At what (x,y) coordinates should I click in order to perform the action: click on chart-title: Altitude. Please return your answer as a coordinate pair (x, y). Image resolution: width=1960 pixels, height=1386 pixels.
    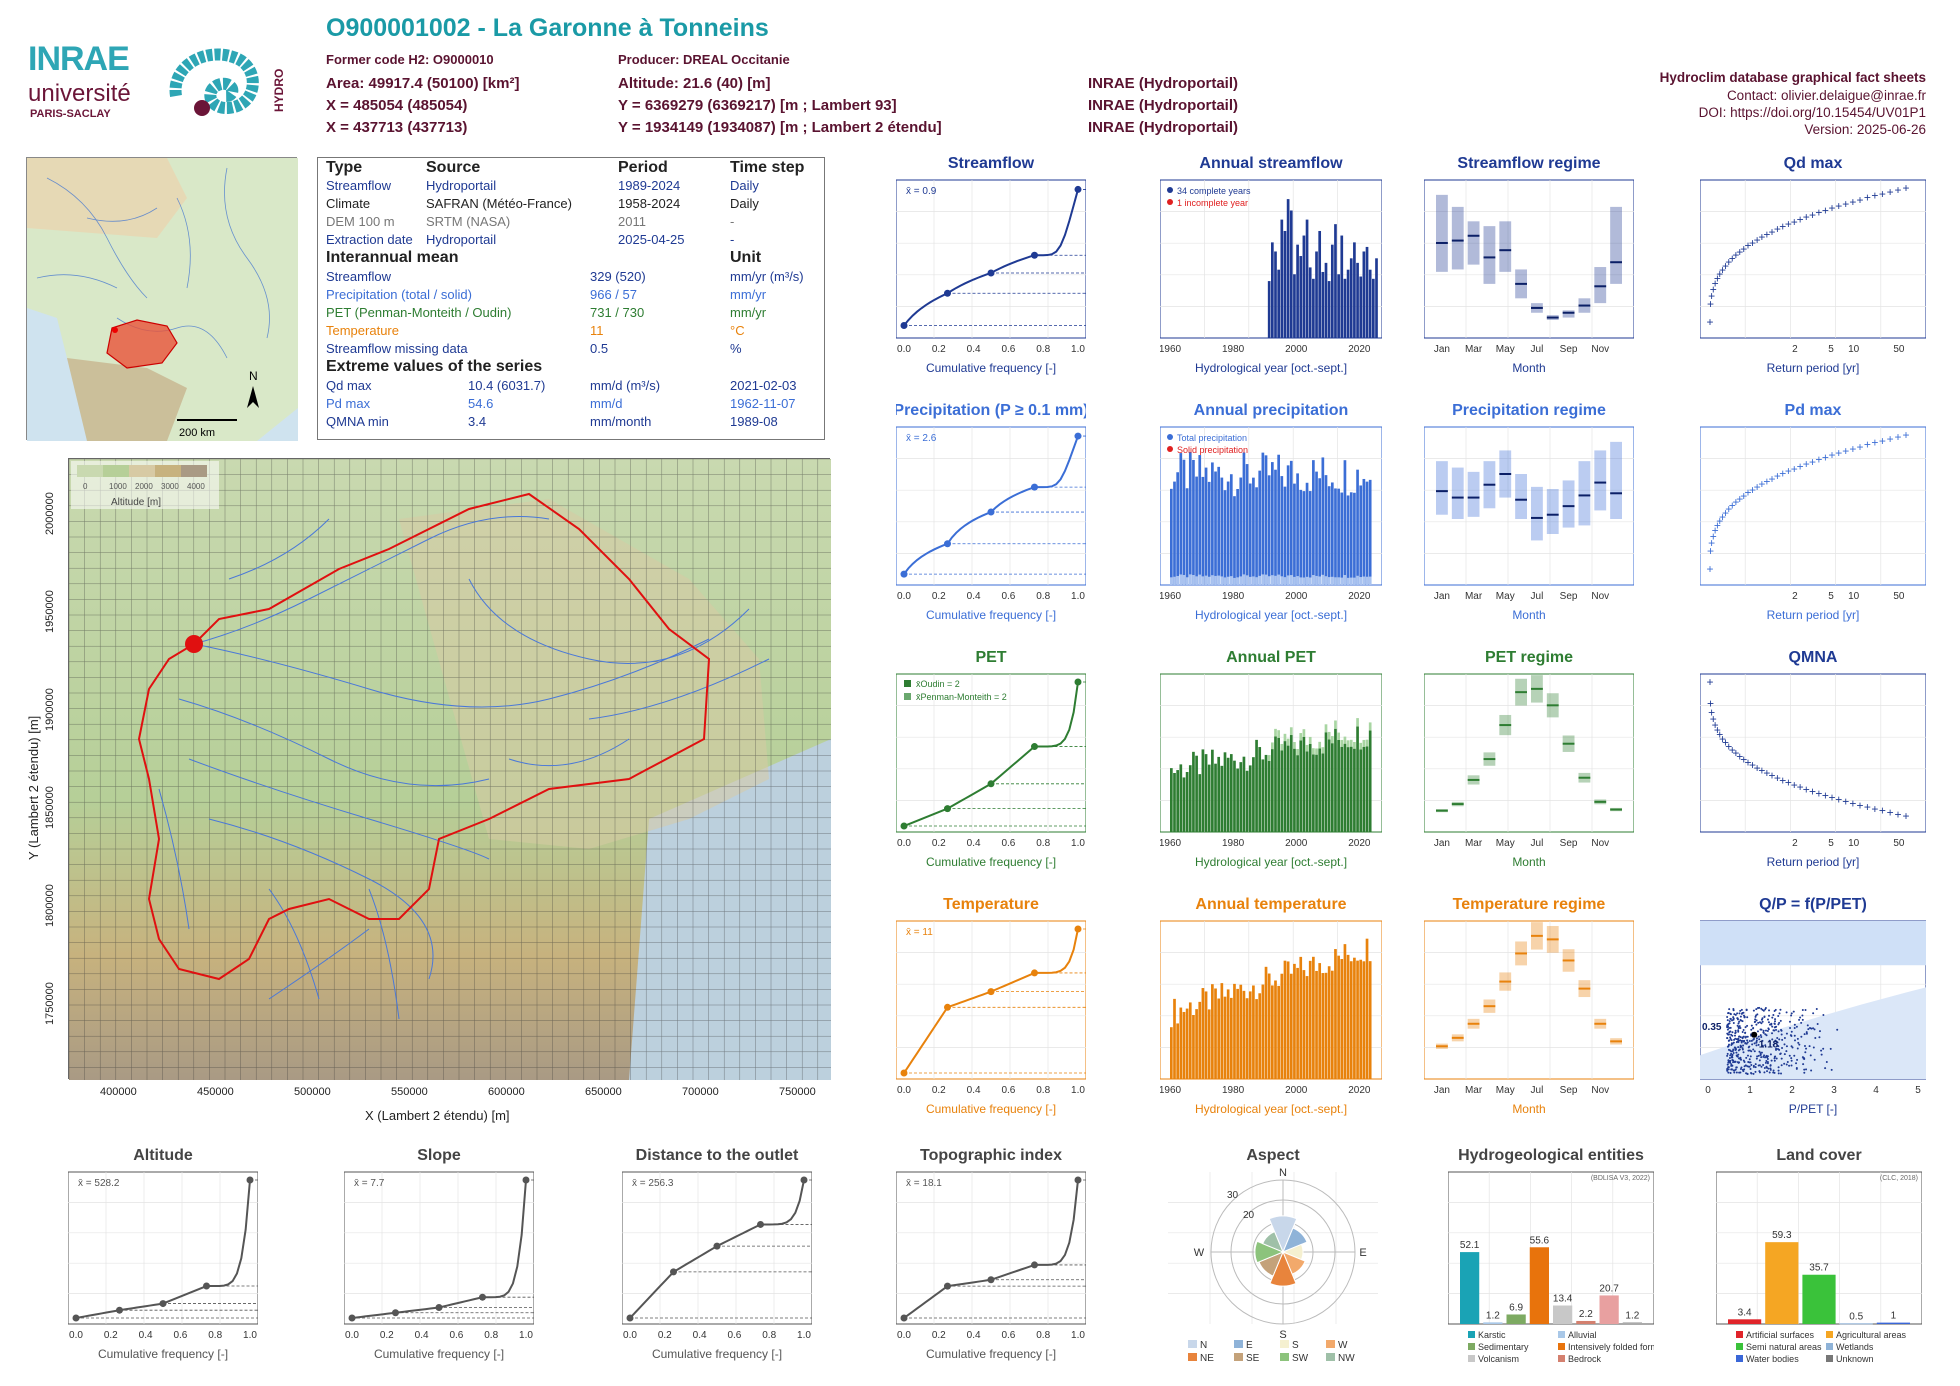
    Looking at the image, I should click on (163, 1155).